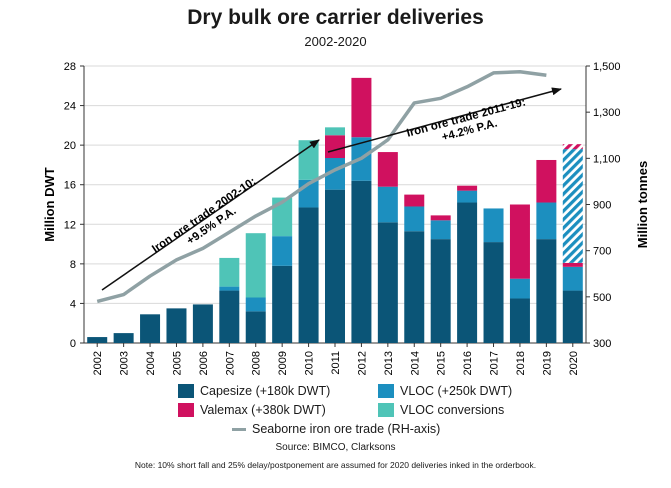  What do you see at coordinates (602, 298) in the screenshot?
I see `y2-tick-label: 500` at bounding box center [602, 298].